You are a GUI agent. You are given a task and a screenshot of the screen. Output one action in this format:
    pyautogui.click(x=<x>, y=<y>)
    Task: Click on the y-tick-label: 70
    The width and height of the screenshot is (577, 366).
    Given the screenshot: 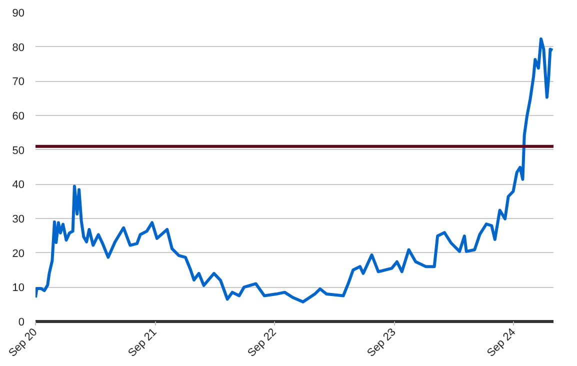 What is the action you would take?
    pyautogui.click(x=18, y=82)
    